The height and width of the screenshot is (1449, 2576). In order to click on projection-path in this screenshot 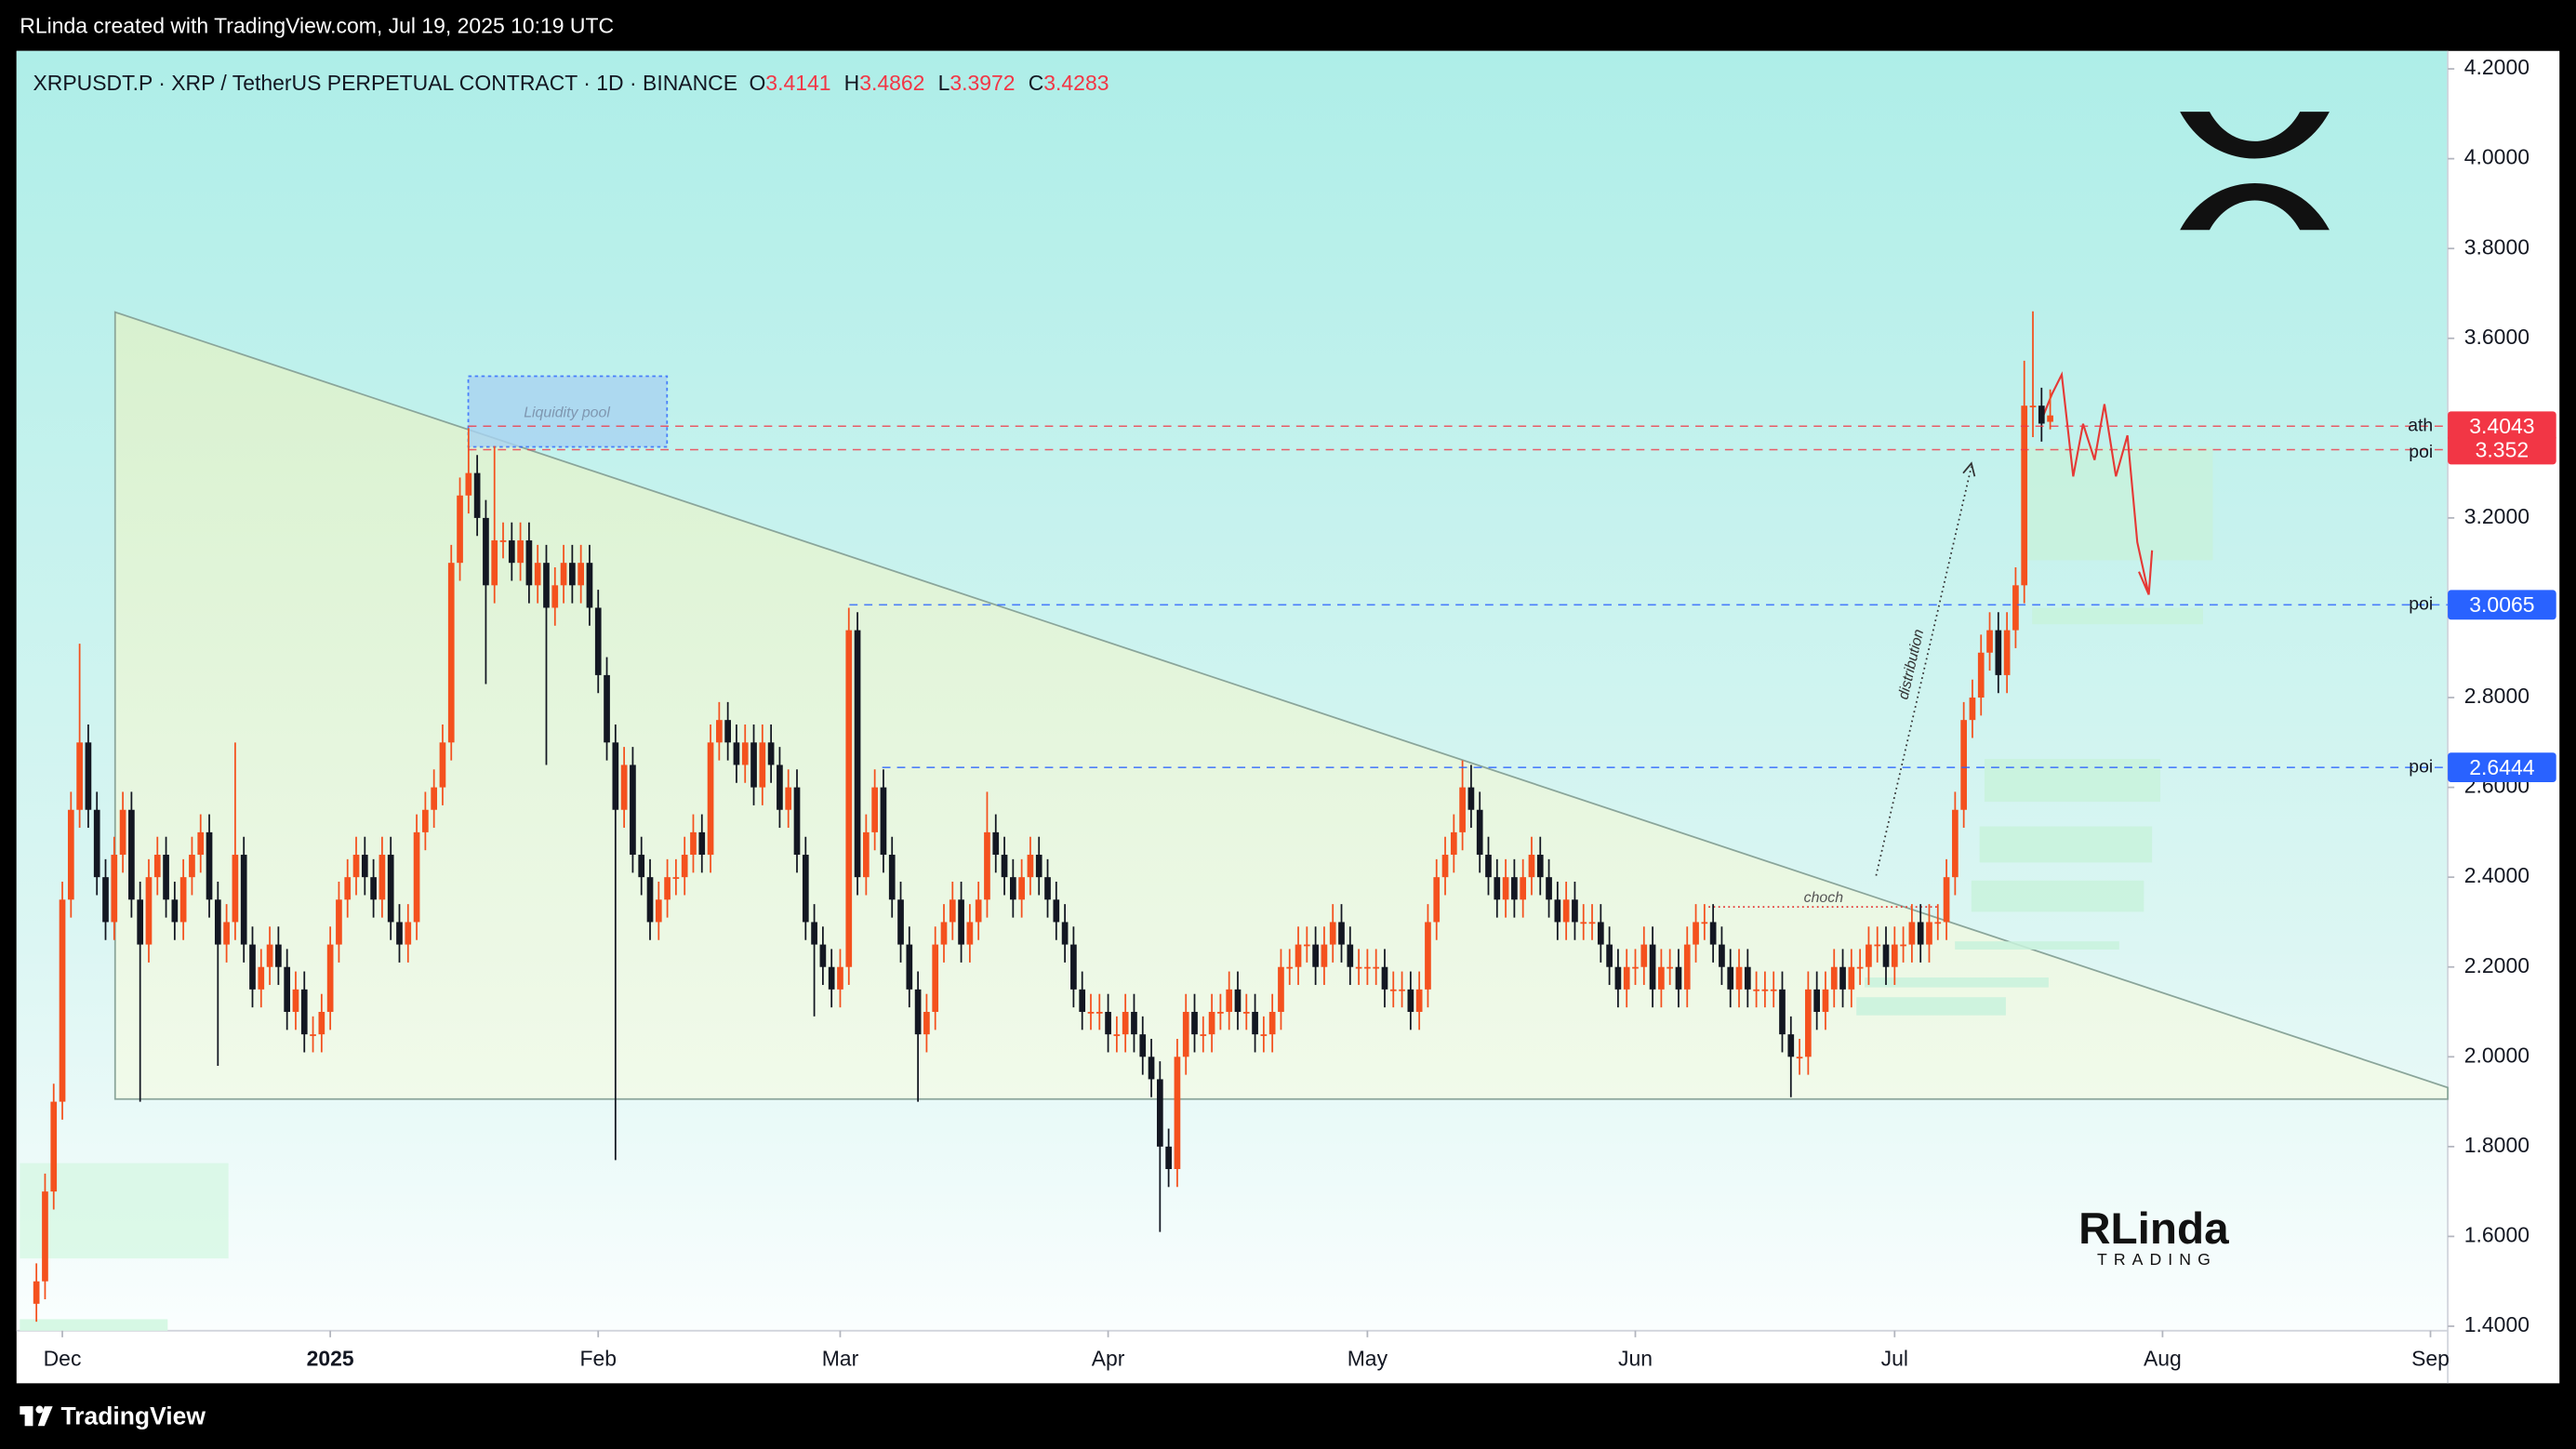, I will do `click(2097, 483)`.